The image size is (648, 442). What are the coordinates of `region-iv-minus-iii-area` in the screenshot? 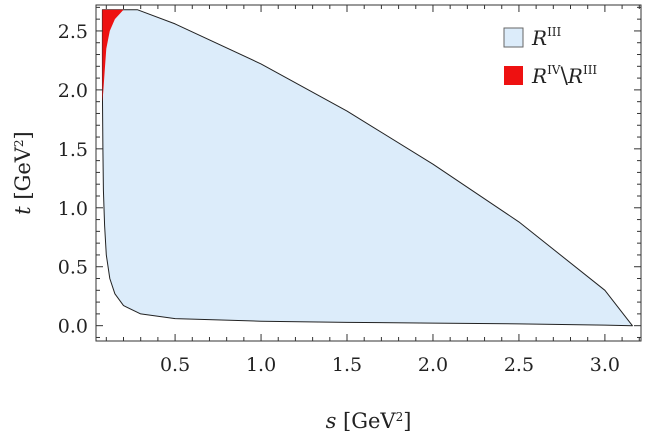 It's located at (113, 55).